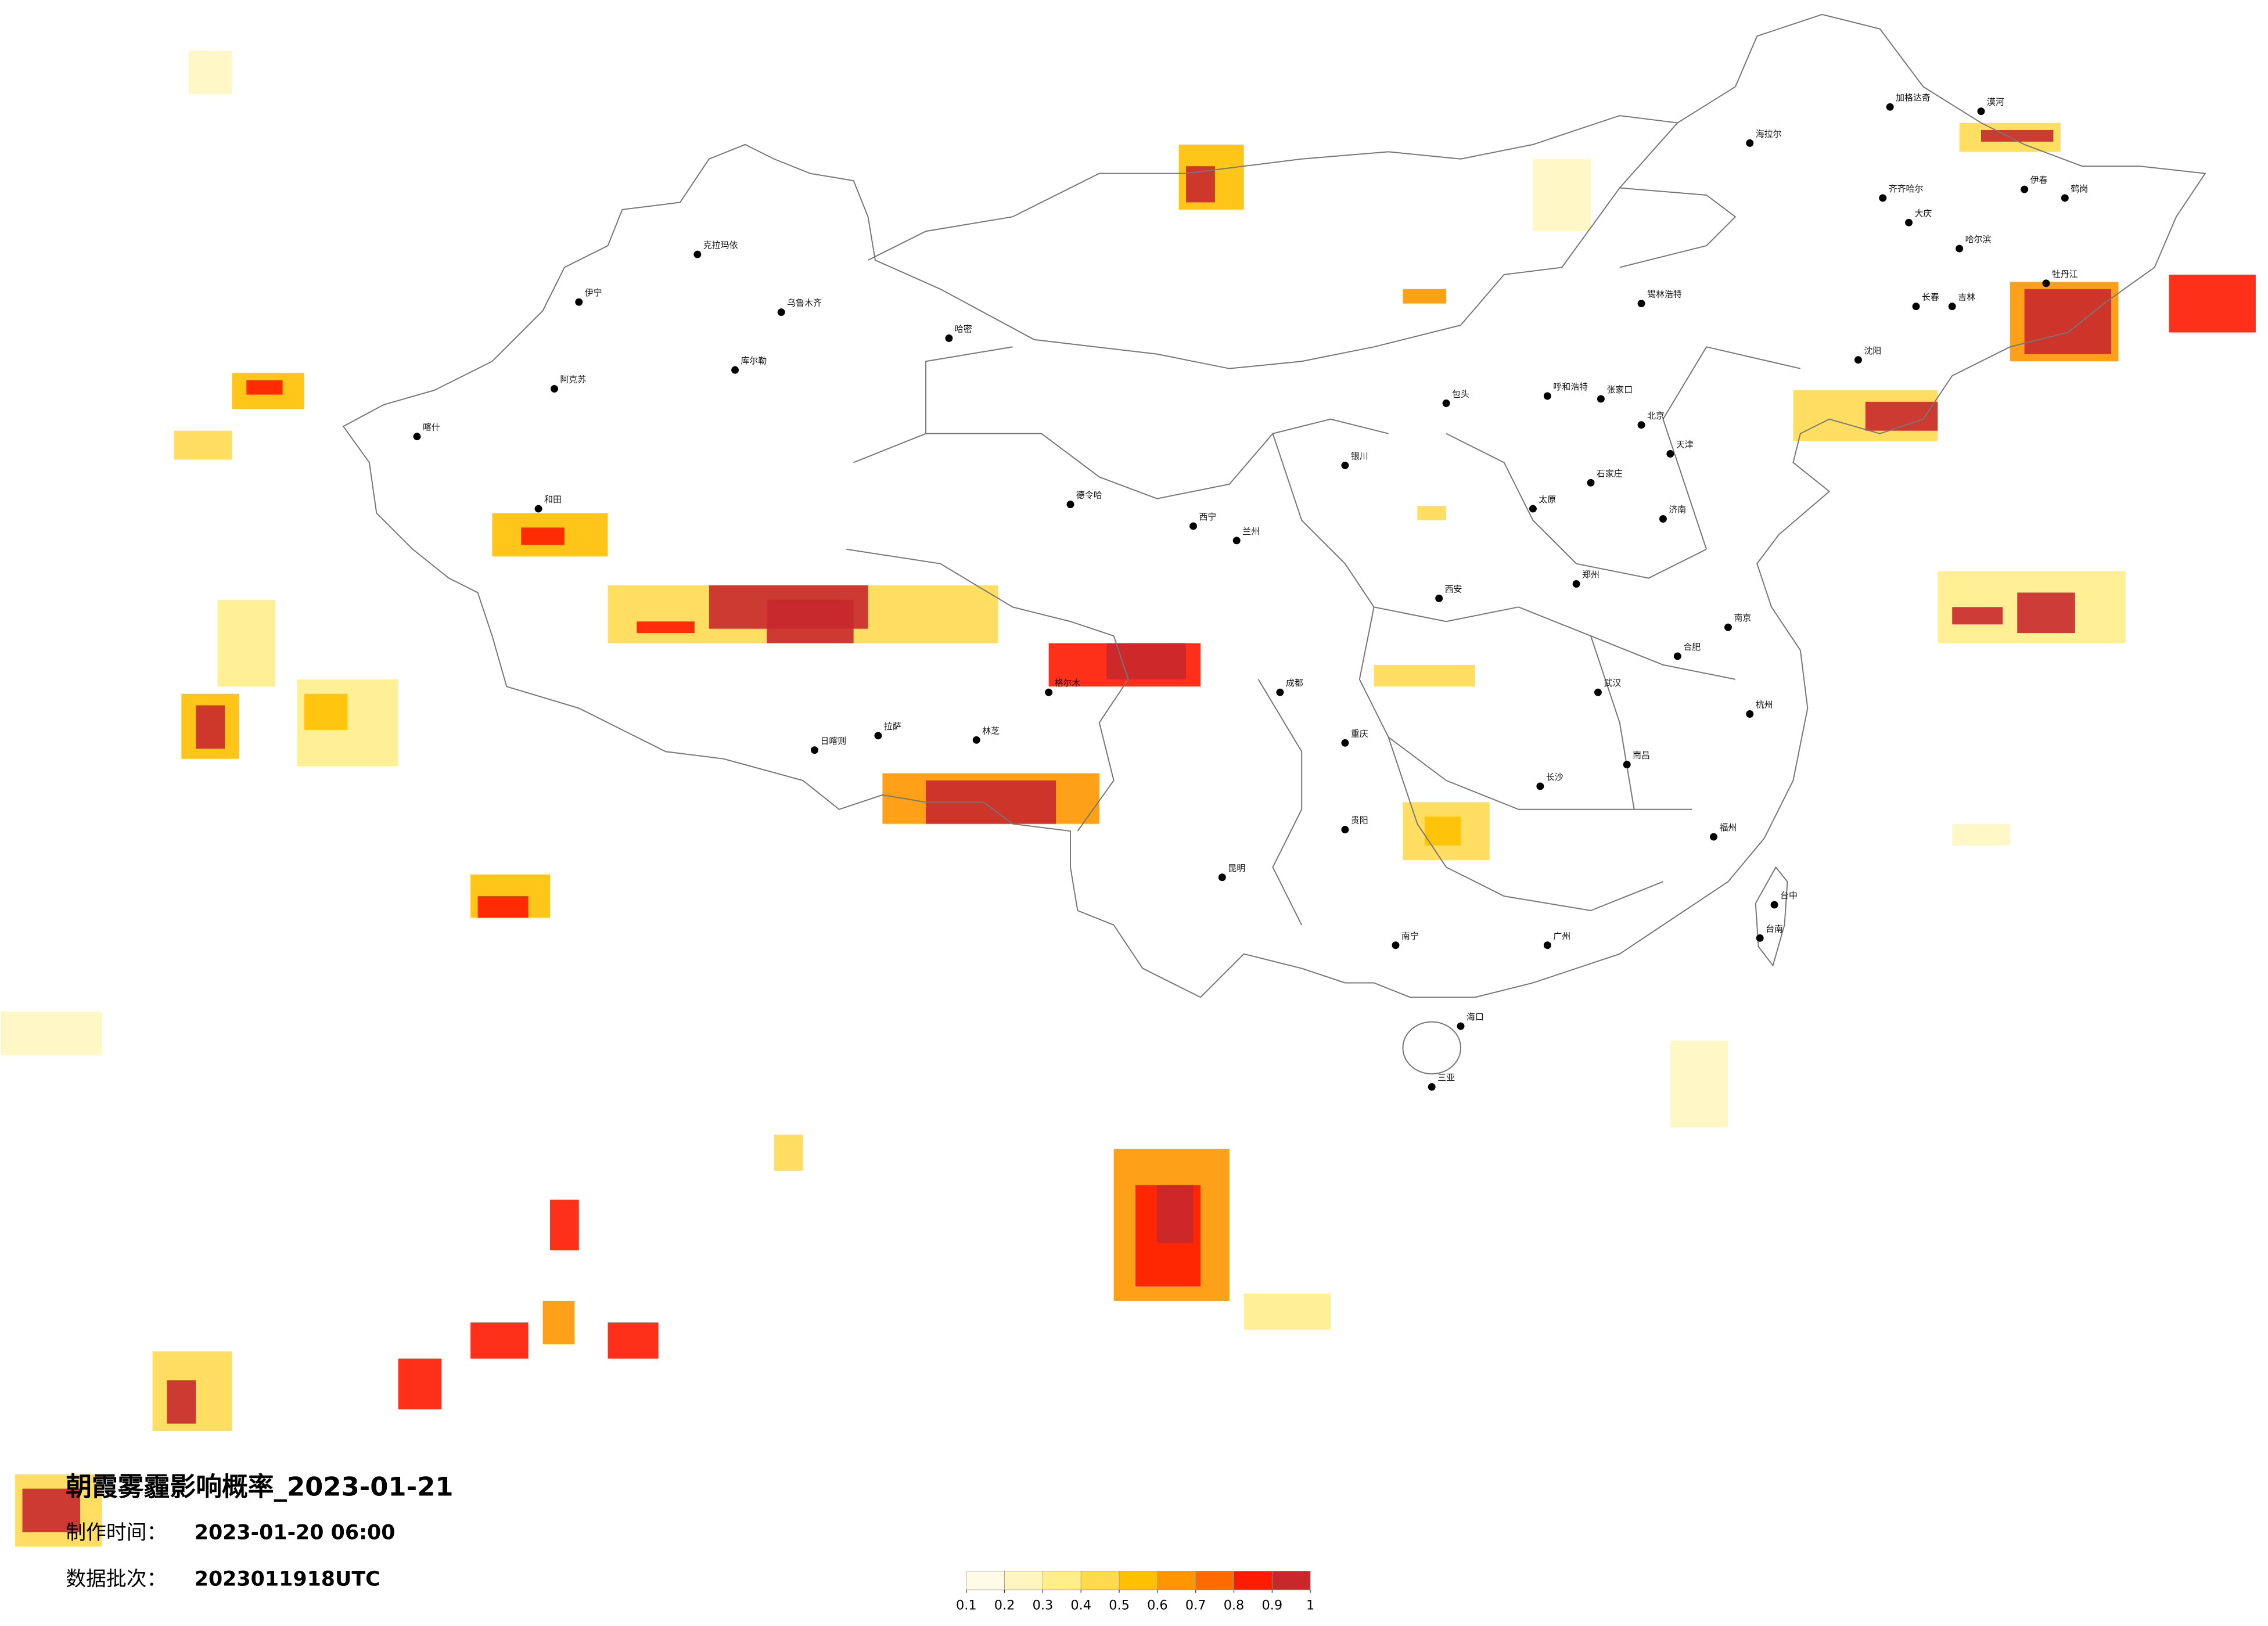 This screenshot has height=1626, width=2268. What do you see at coordinates (1080, 1606) in the screenshot?
I see `colorbar-label: 0.4` at bounding box center [1080, 1606].